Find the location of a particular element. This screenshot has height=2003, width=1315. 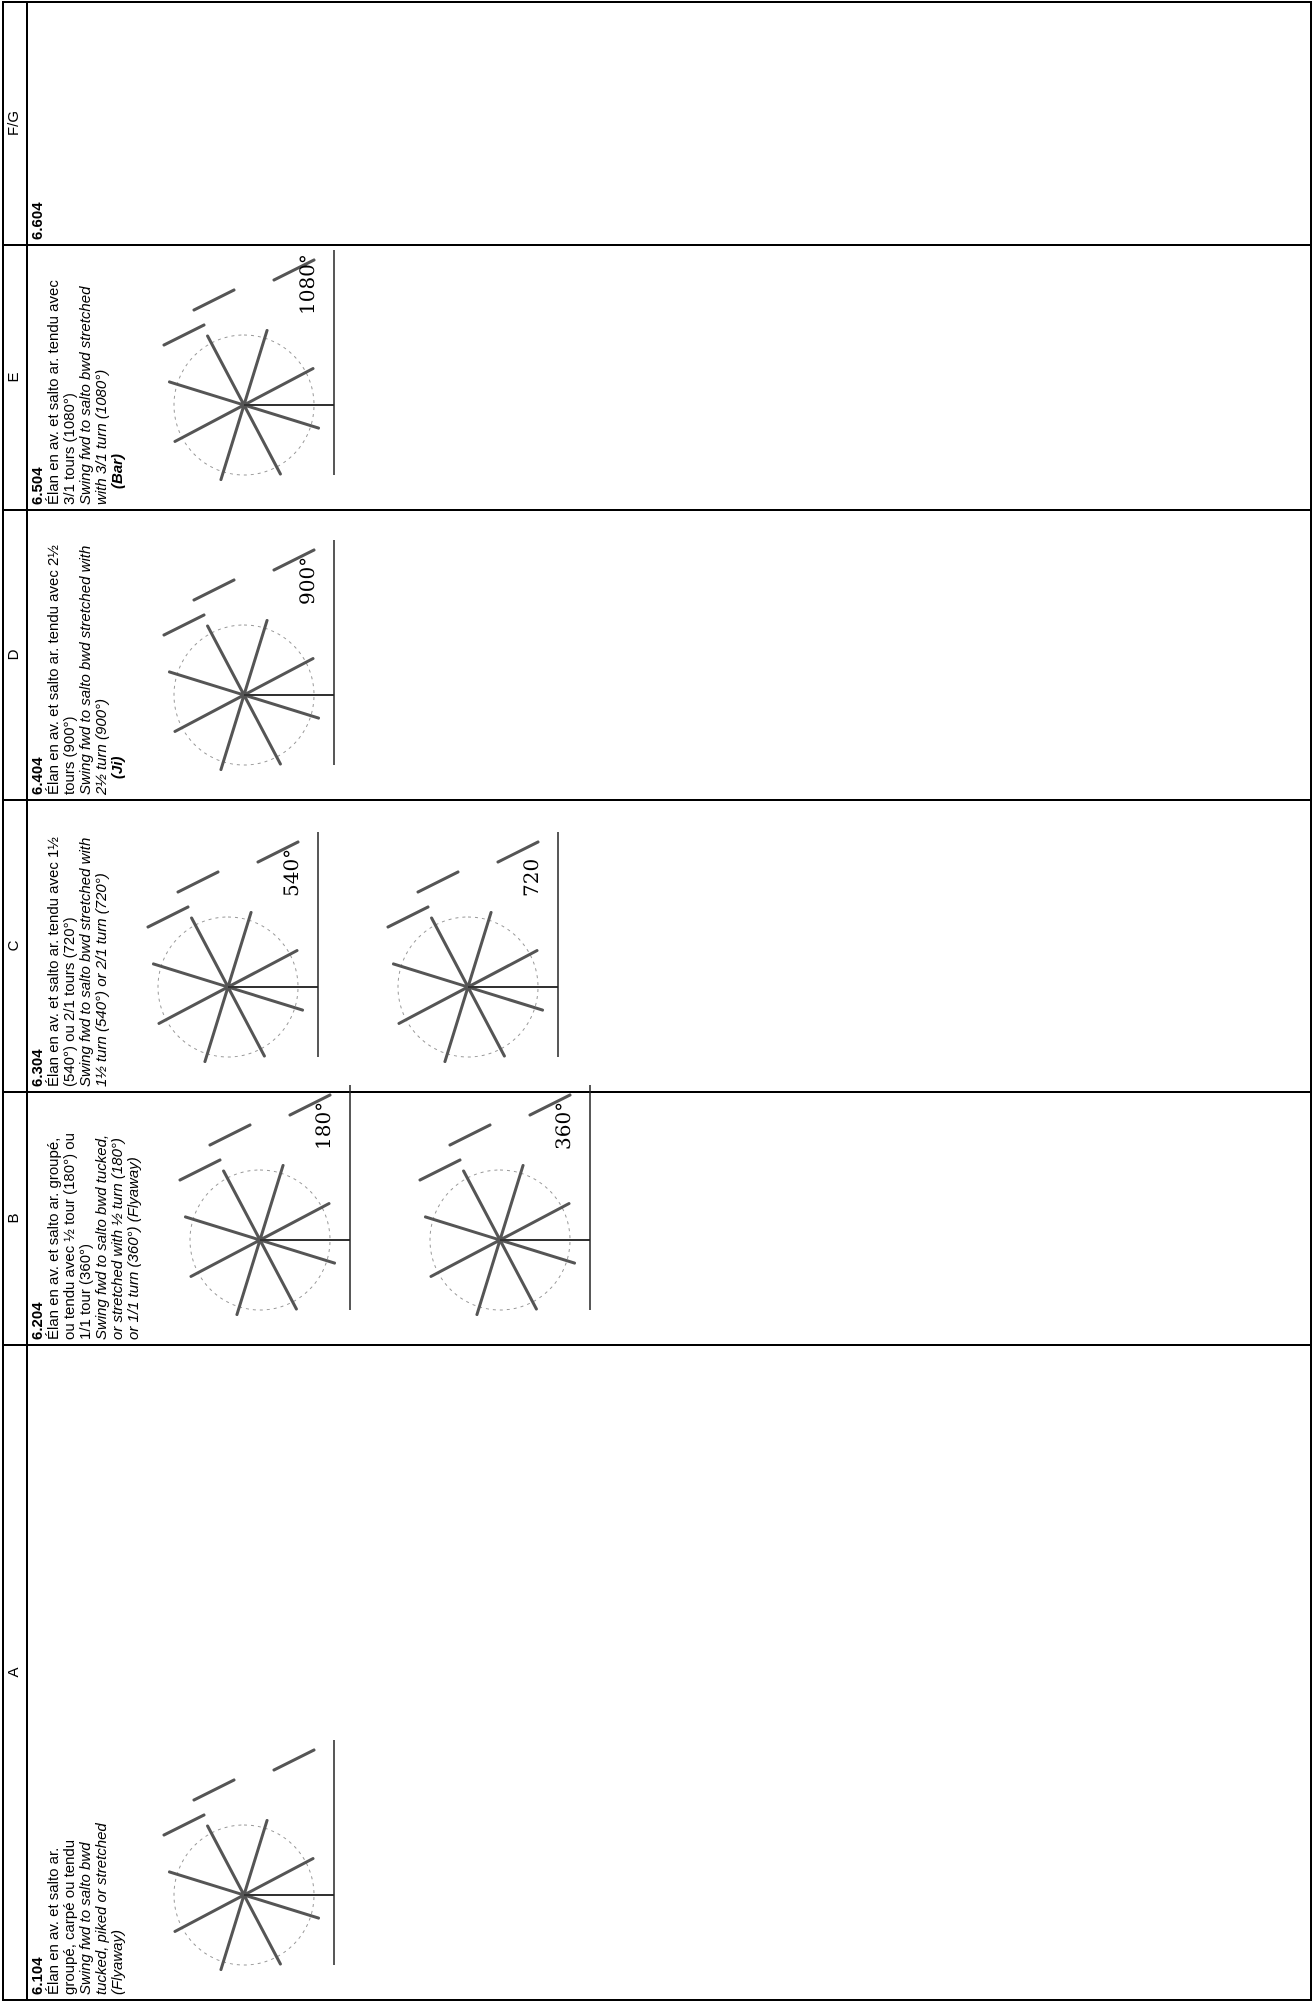

english-text: 2½ turn (900°) is located at coordinates (101, 746).